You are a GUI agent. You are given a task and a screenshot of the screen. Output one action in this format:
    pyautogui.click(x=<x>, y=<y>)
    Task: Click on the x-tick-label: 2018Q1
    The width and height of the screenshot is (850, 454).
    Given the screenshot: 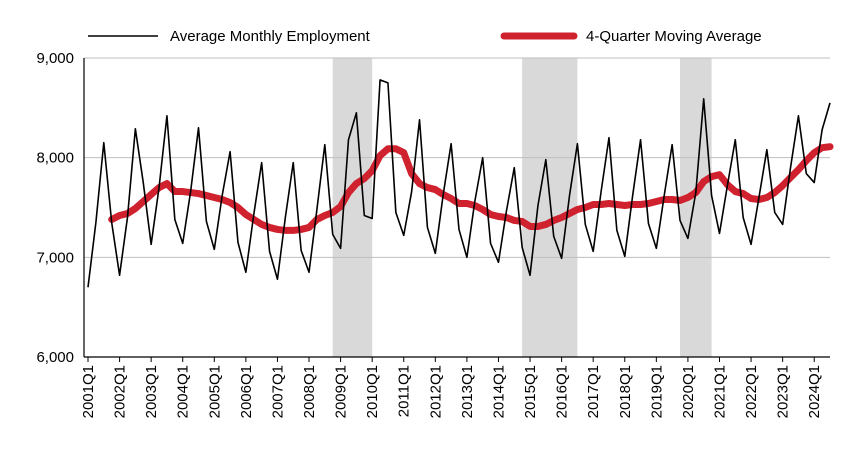 What is the action you would take?
    pyautogui.click(x=625, y=391)
    